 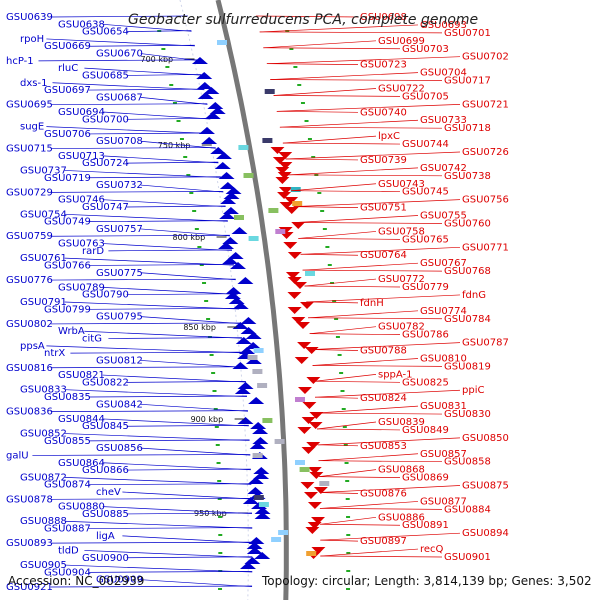 I want to click on left-gene-label: GSU0638, so click(x=81, y=24).